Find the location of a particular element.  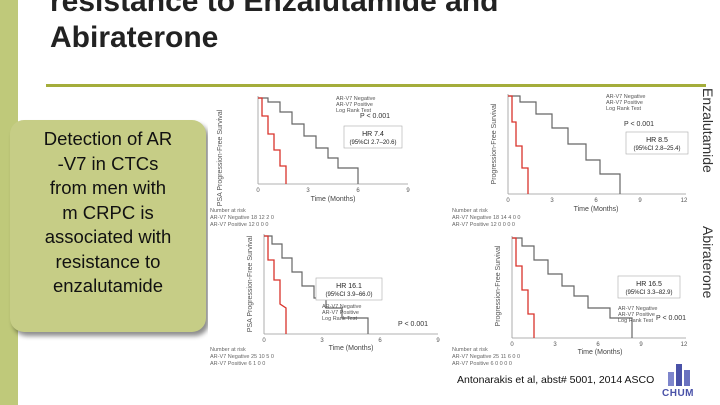

callout-line: enzalutamide is located at coordinates (108, 285).